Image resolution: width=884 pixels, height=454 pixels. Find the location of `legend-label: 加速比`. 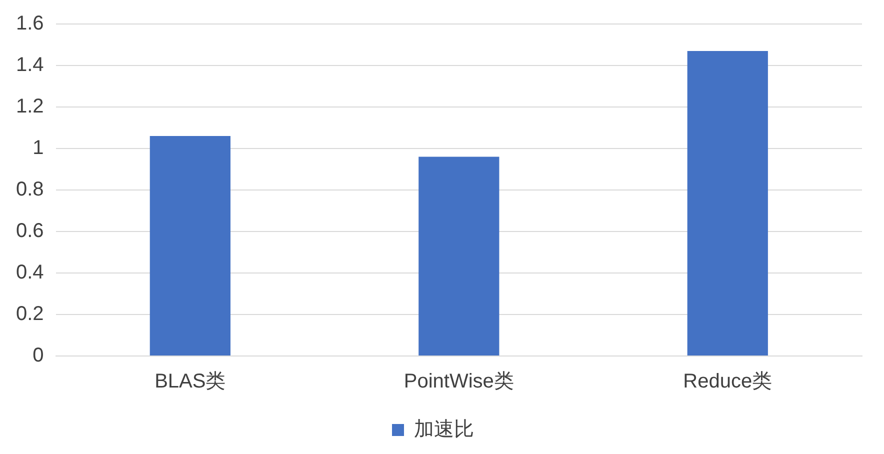

legend-label: 加速比 is located at coordinates (444, 429).